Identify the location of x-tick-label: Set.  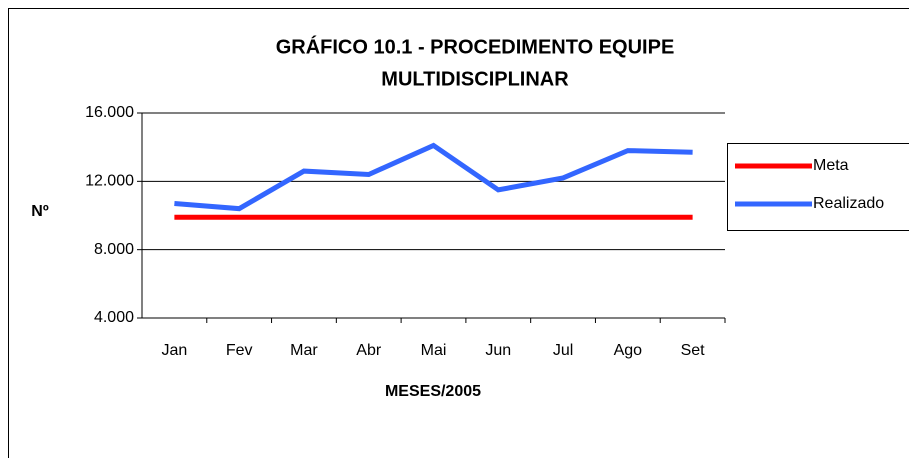
(693, 350).